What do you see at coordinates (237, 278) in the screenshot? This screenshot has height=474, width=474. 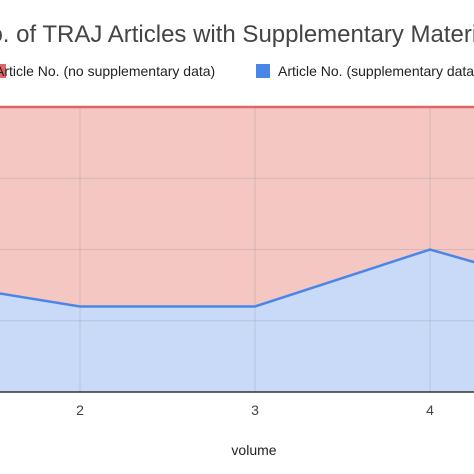 I see `line-supplementary` at bounding box center [237, 278].